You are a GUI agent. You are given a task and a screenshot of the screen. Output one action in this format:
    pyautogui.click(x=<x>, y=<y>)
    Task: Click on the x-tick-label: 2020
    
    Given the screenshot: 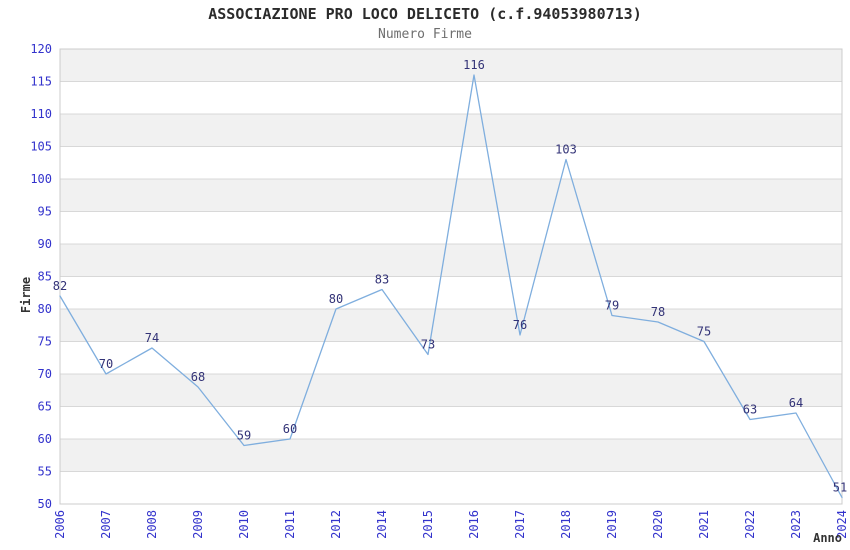 What is the action you would take?
    pyautogui.click(x=658, y=524)
    